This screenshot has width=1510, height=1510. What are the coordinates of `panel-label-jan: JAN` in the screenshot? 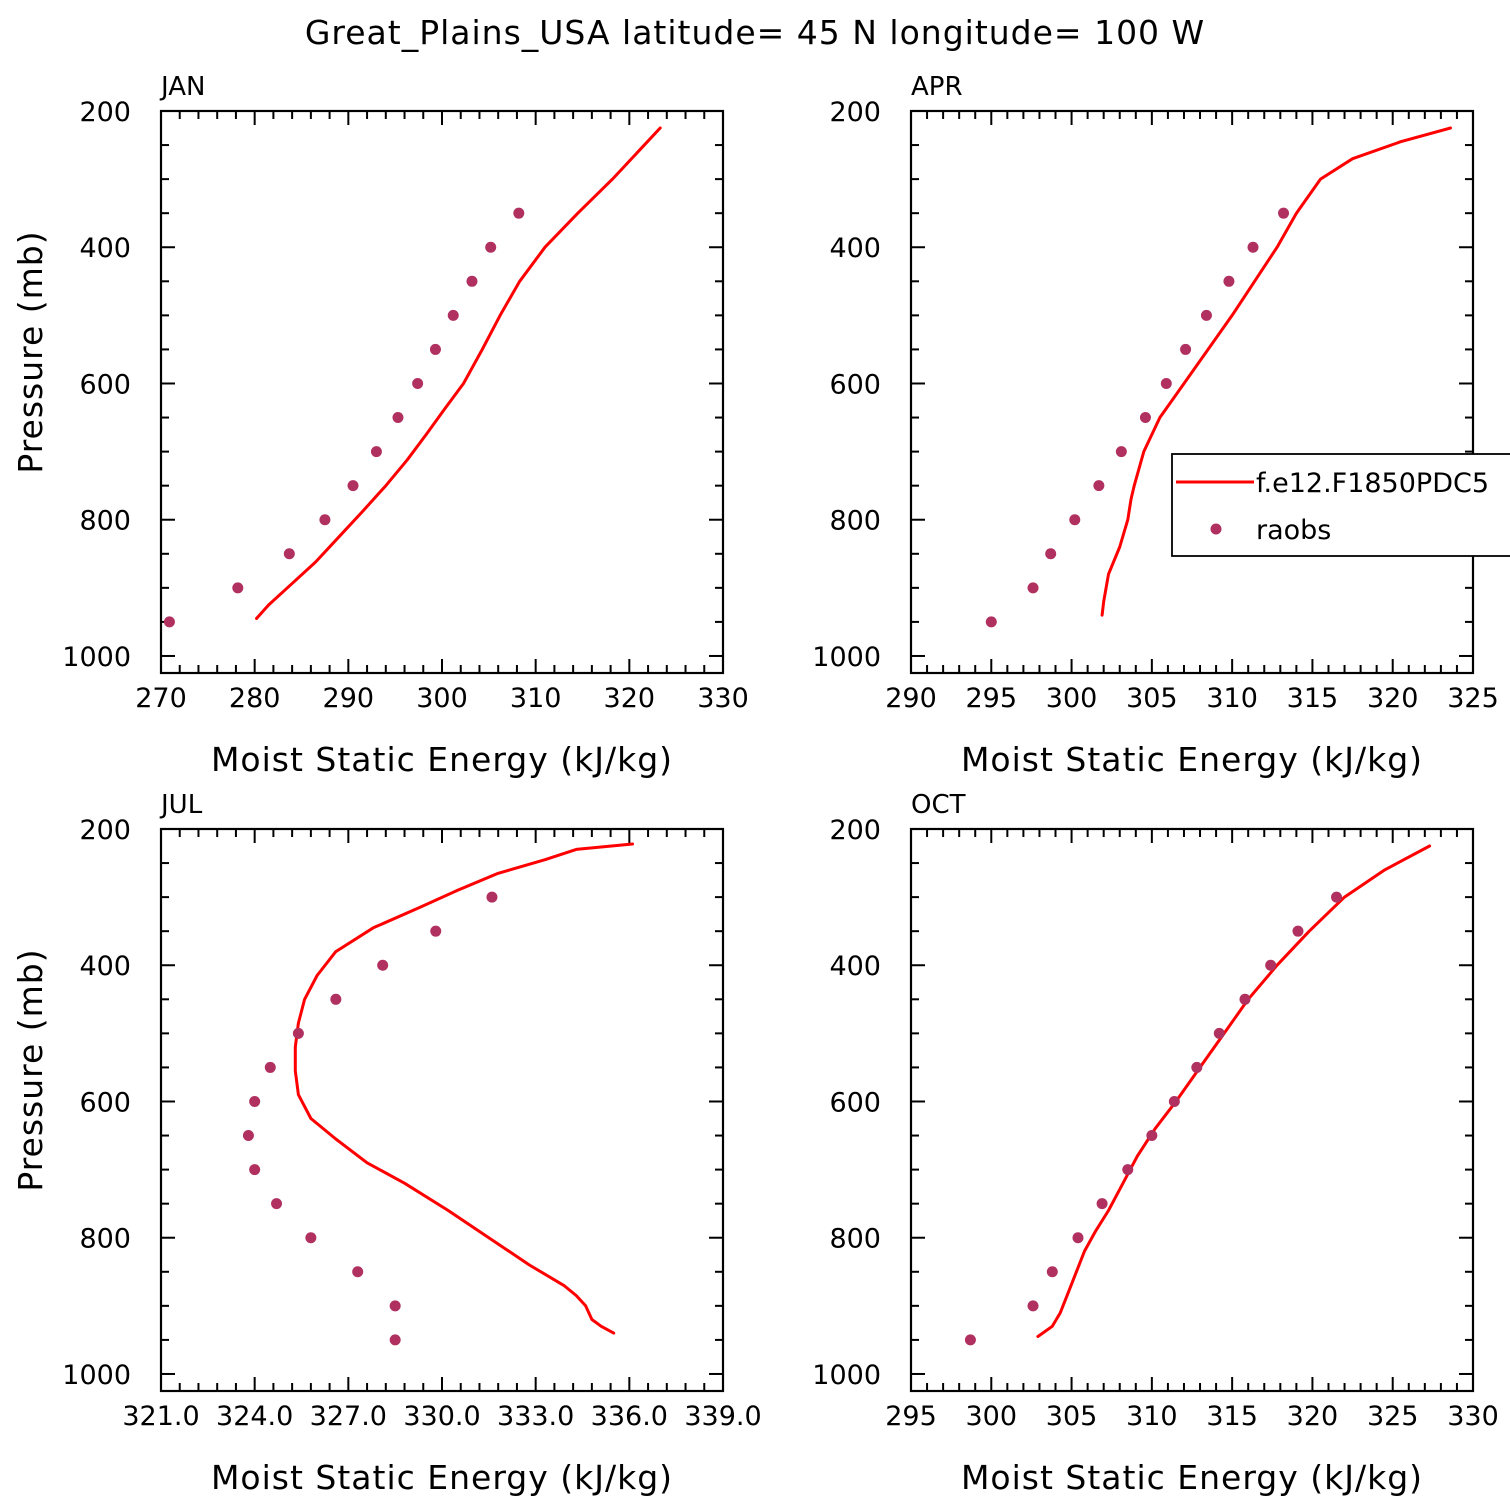 It's located at (182, 87).